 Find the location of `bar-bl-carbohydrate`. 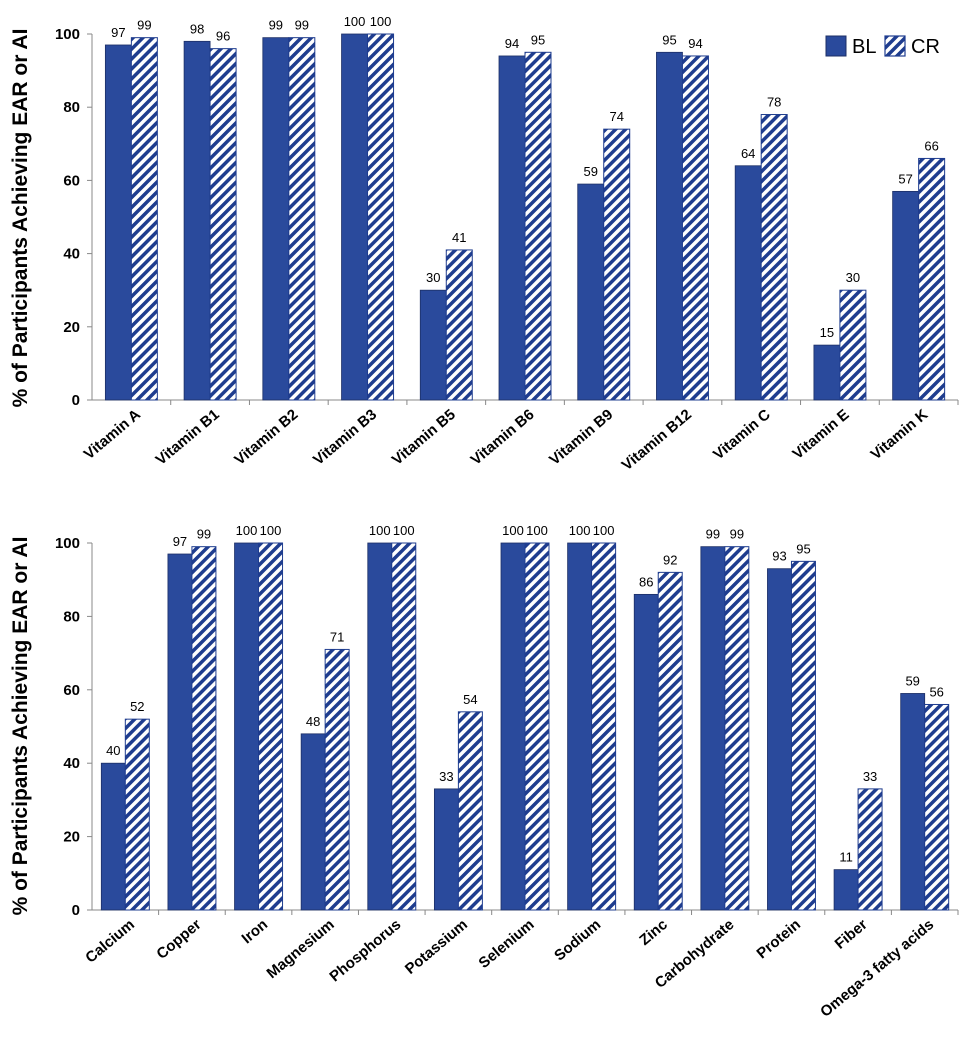

bar-bl-carbohydrate is located at coordinates (713, 728).